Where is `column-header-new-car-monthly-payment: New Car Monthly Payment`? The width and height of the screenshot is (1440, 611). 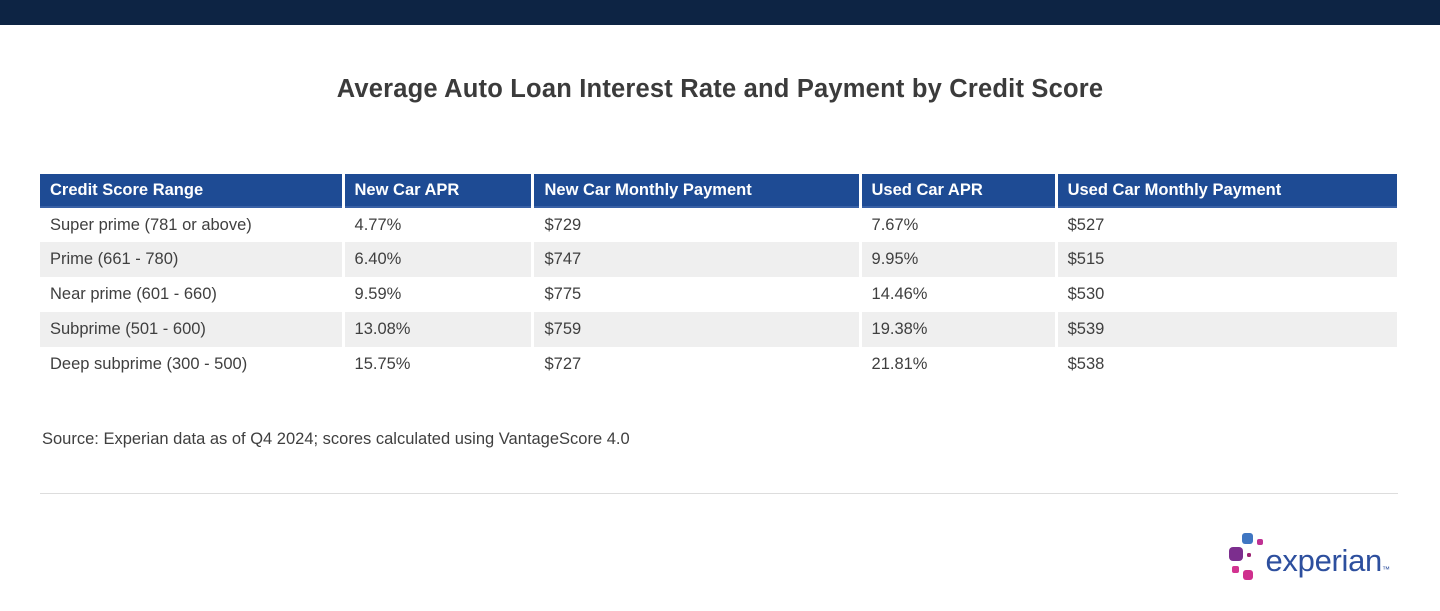 column-header-new-car-monthly-payment: New Car Monthly Payment is located at coordinates (696, 191).